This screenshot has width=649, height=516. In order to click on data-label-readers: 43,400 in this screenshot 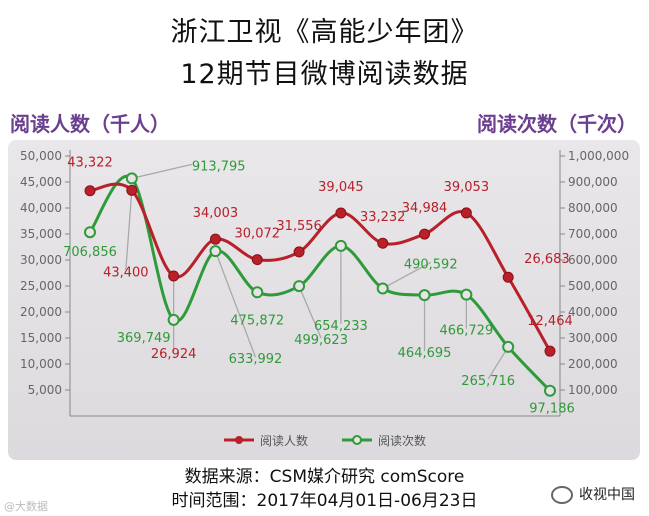, I will do `click(126, 272)`.